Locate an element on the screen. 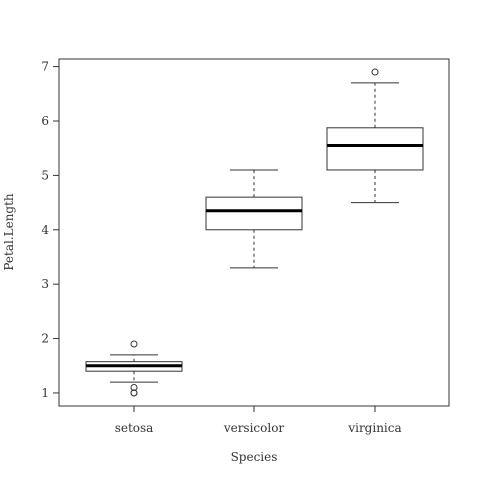 This screenshot has height=480, width=480. y-tick-label: 4 is located at coordinates (45, 230).